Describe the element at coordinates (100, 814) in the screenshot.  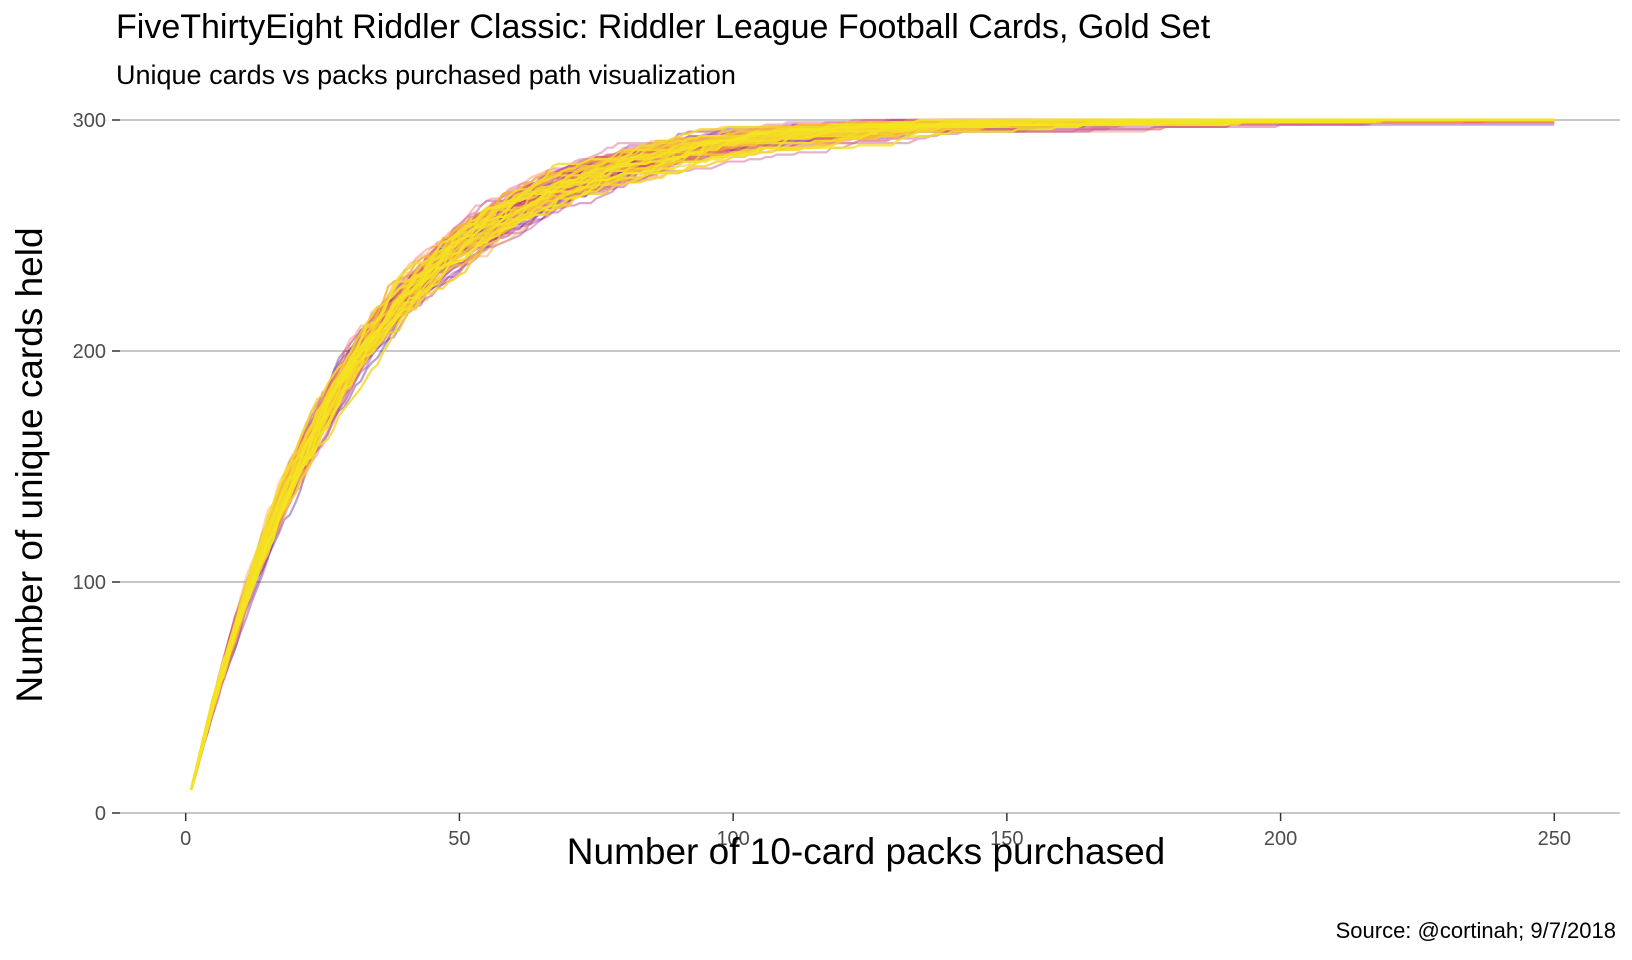
I see `y-tick-label: 0` at that location.